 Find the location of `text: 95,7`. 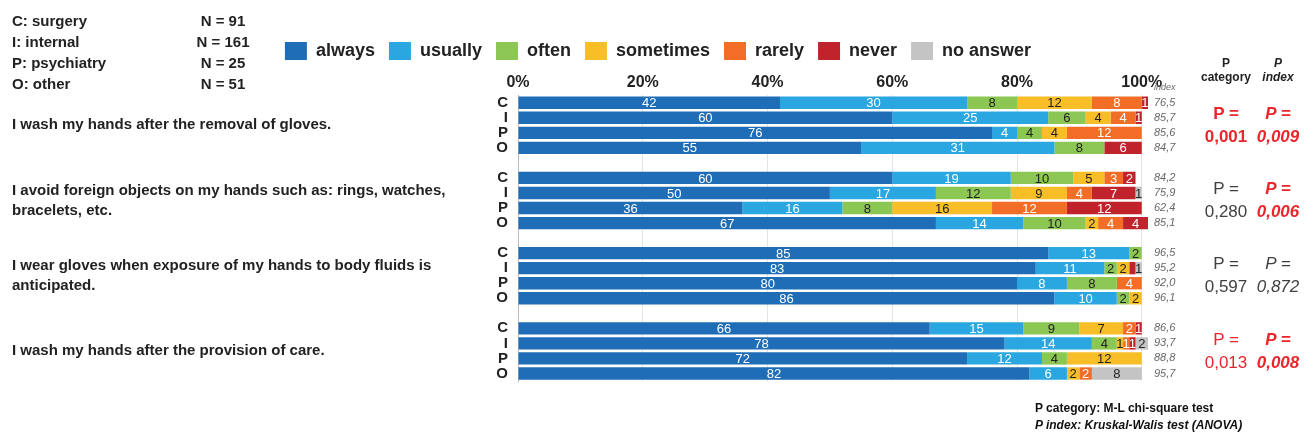

text: 95,7 is located at coordinates (1165, 372).